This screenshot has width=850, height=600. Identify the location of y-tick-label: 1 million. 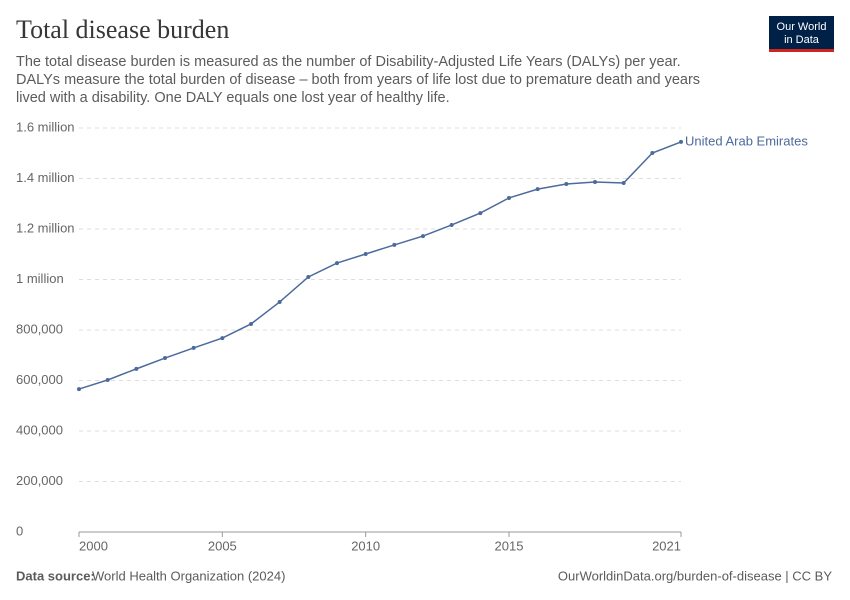
(40, 278).